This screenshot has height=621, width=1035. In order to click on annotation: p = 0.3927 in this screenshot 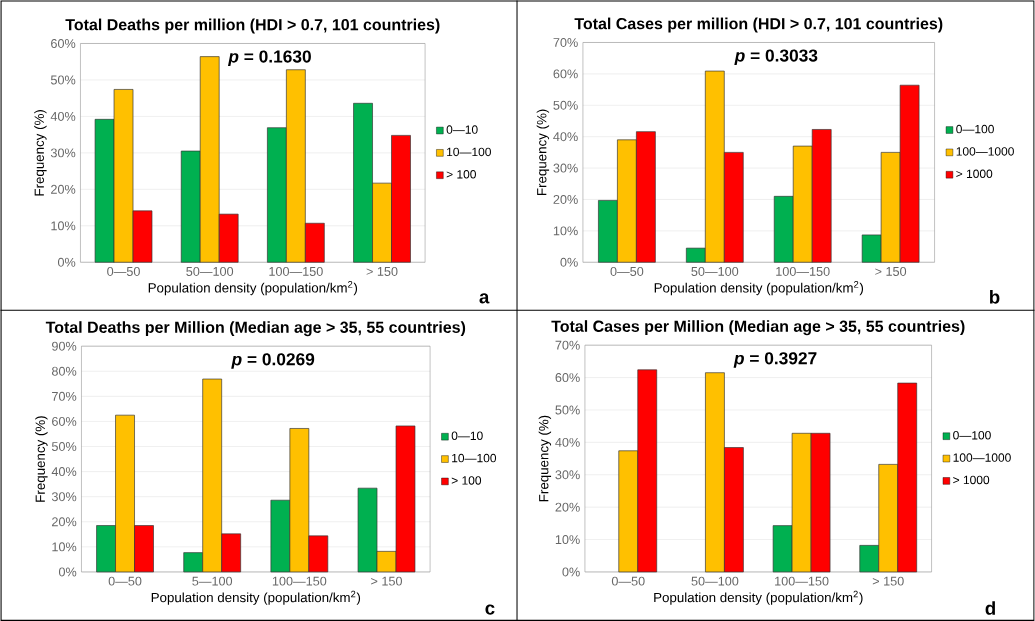, I will do `click(775, 359)`.